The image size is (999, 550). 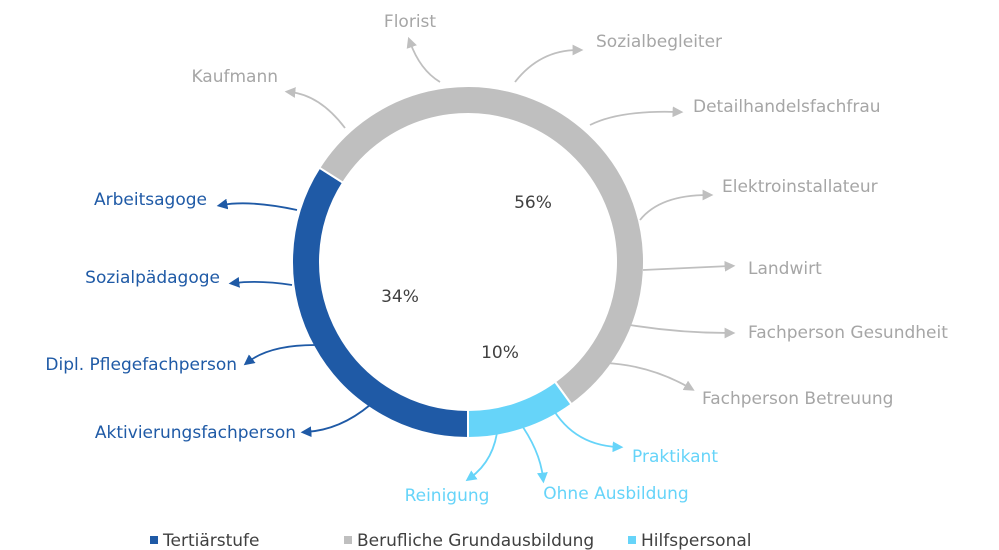 I want to click on callout-label: Reinigung, so click(x=447, y=496).